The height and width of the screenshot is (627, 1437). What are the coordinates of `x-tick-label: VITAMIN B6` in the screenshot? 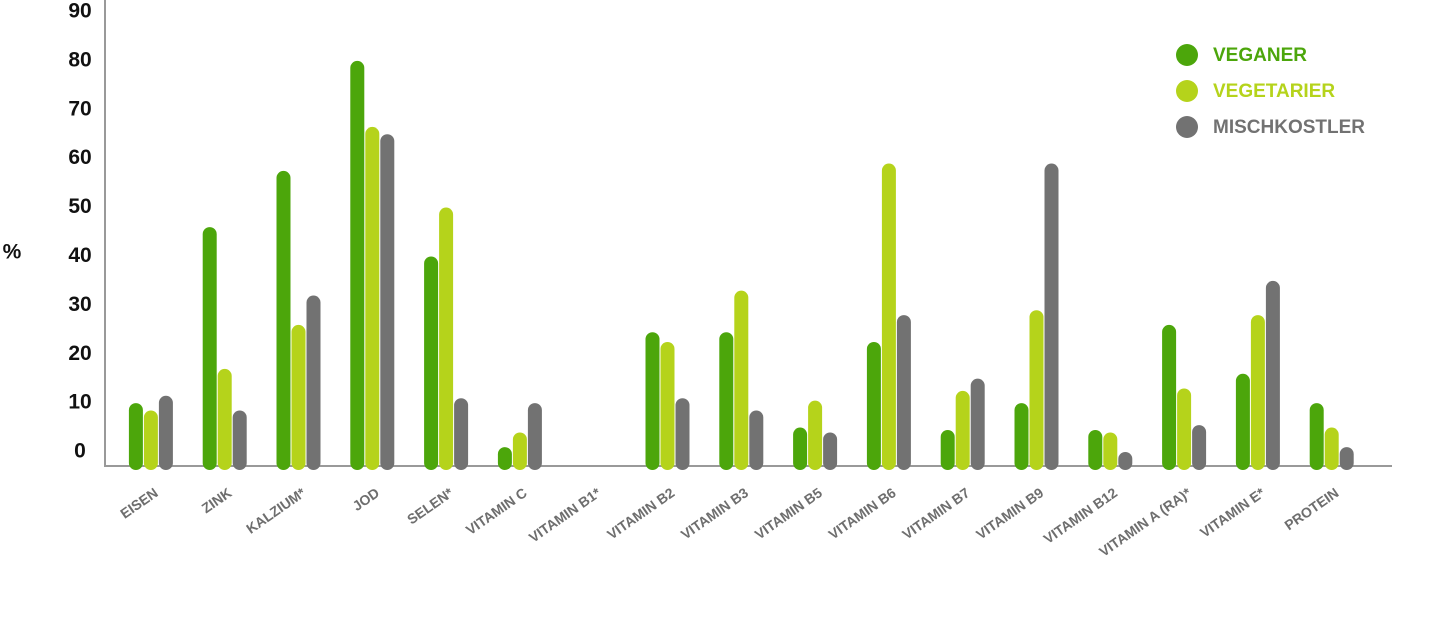 It's located at (861, 513).